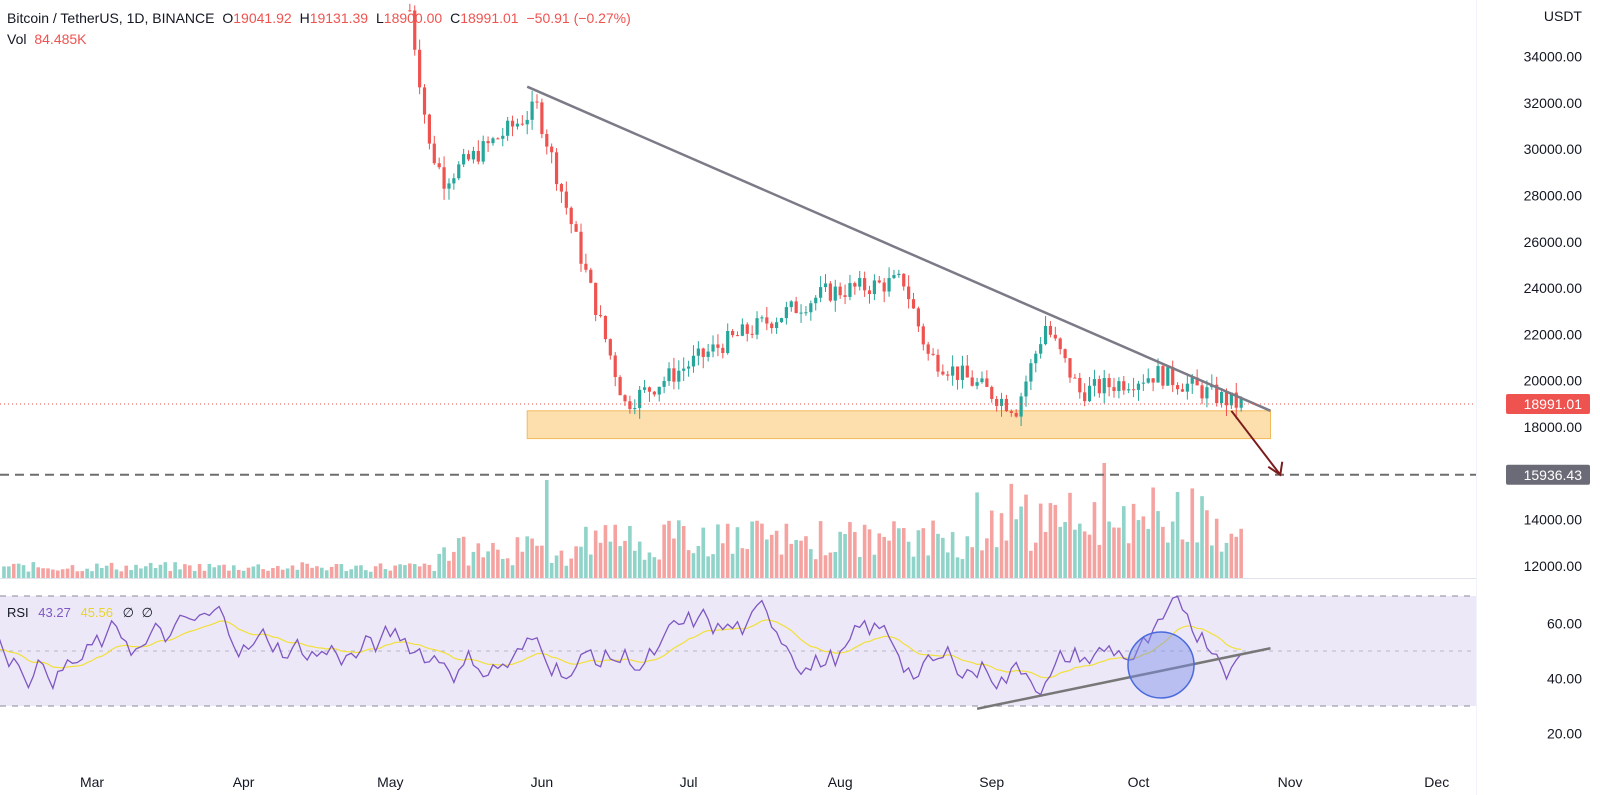 This screenshot has width=1600, height=795. What do you see at coordinates (17, 39) in the screenshot?
I see `volume-label: Vol` at bounding box center [17, 39].